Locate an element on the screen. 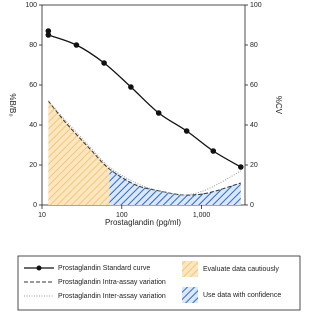 This screenshot has width=320, height=312. legend-marker is located at coordinates (39, 268).